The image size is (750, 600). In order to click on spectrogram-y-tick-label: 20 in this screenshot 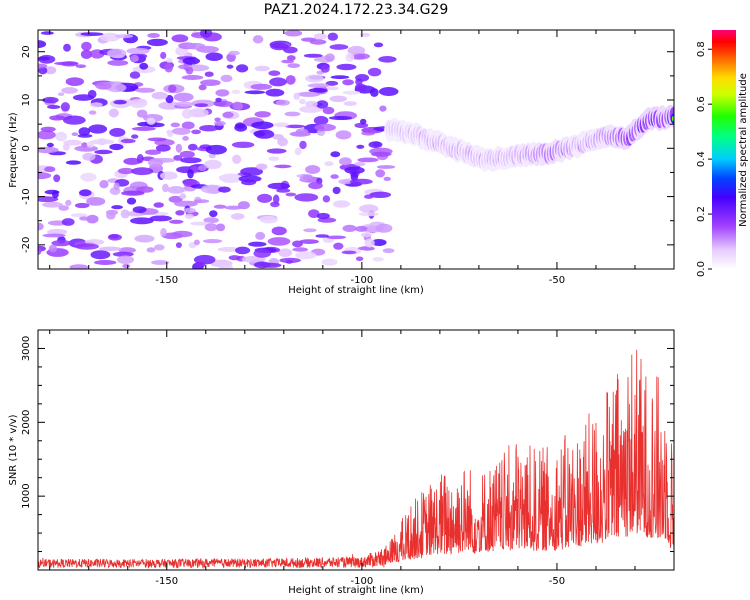, I will do `click(26, 51)`.